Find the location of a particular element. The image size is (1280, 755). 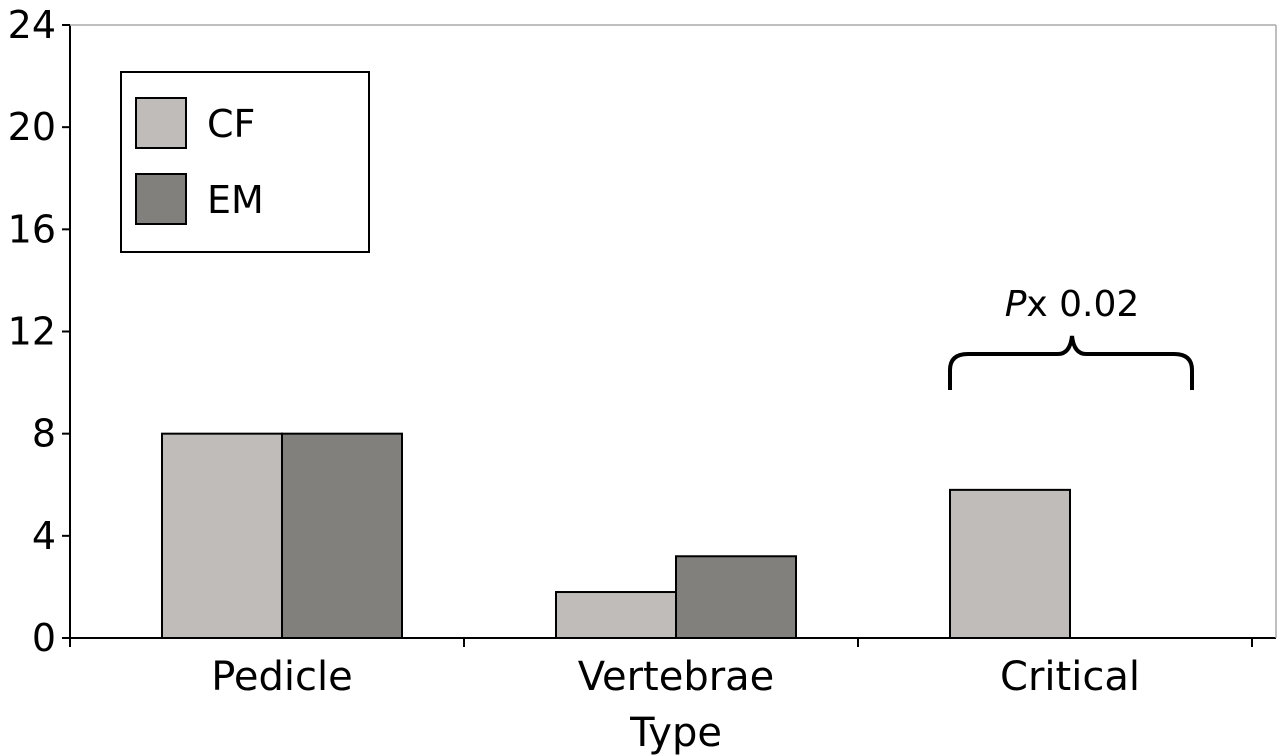

legend: CF EM is located at coordinates (245, 162).